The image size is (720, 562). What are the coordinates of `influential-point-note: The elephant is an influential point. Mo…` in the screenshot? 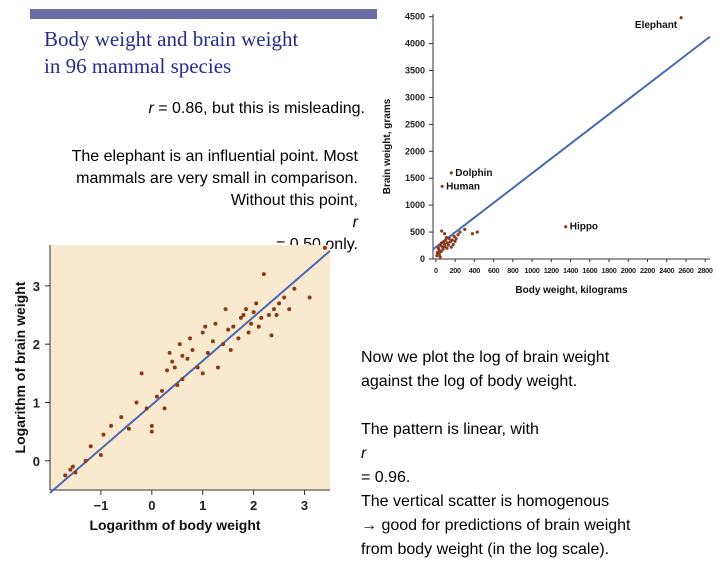 It's located at (189, 201).